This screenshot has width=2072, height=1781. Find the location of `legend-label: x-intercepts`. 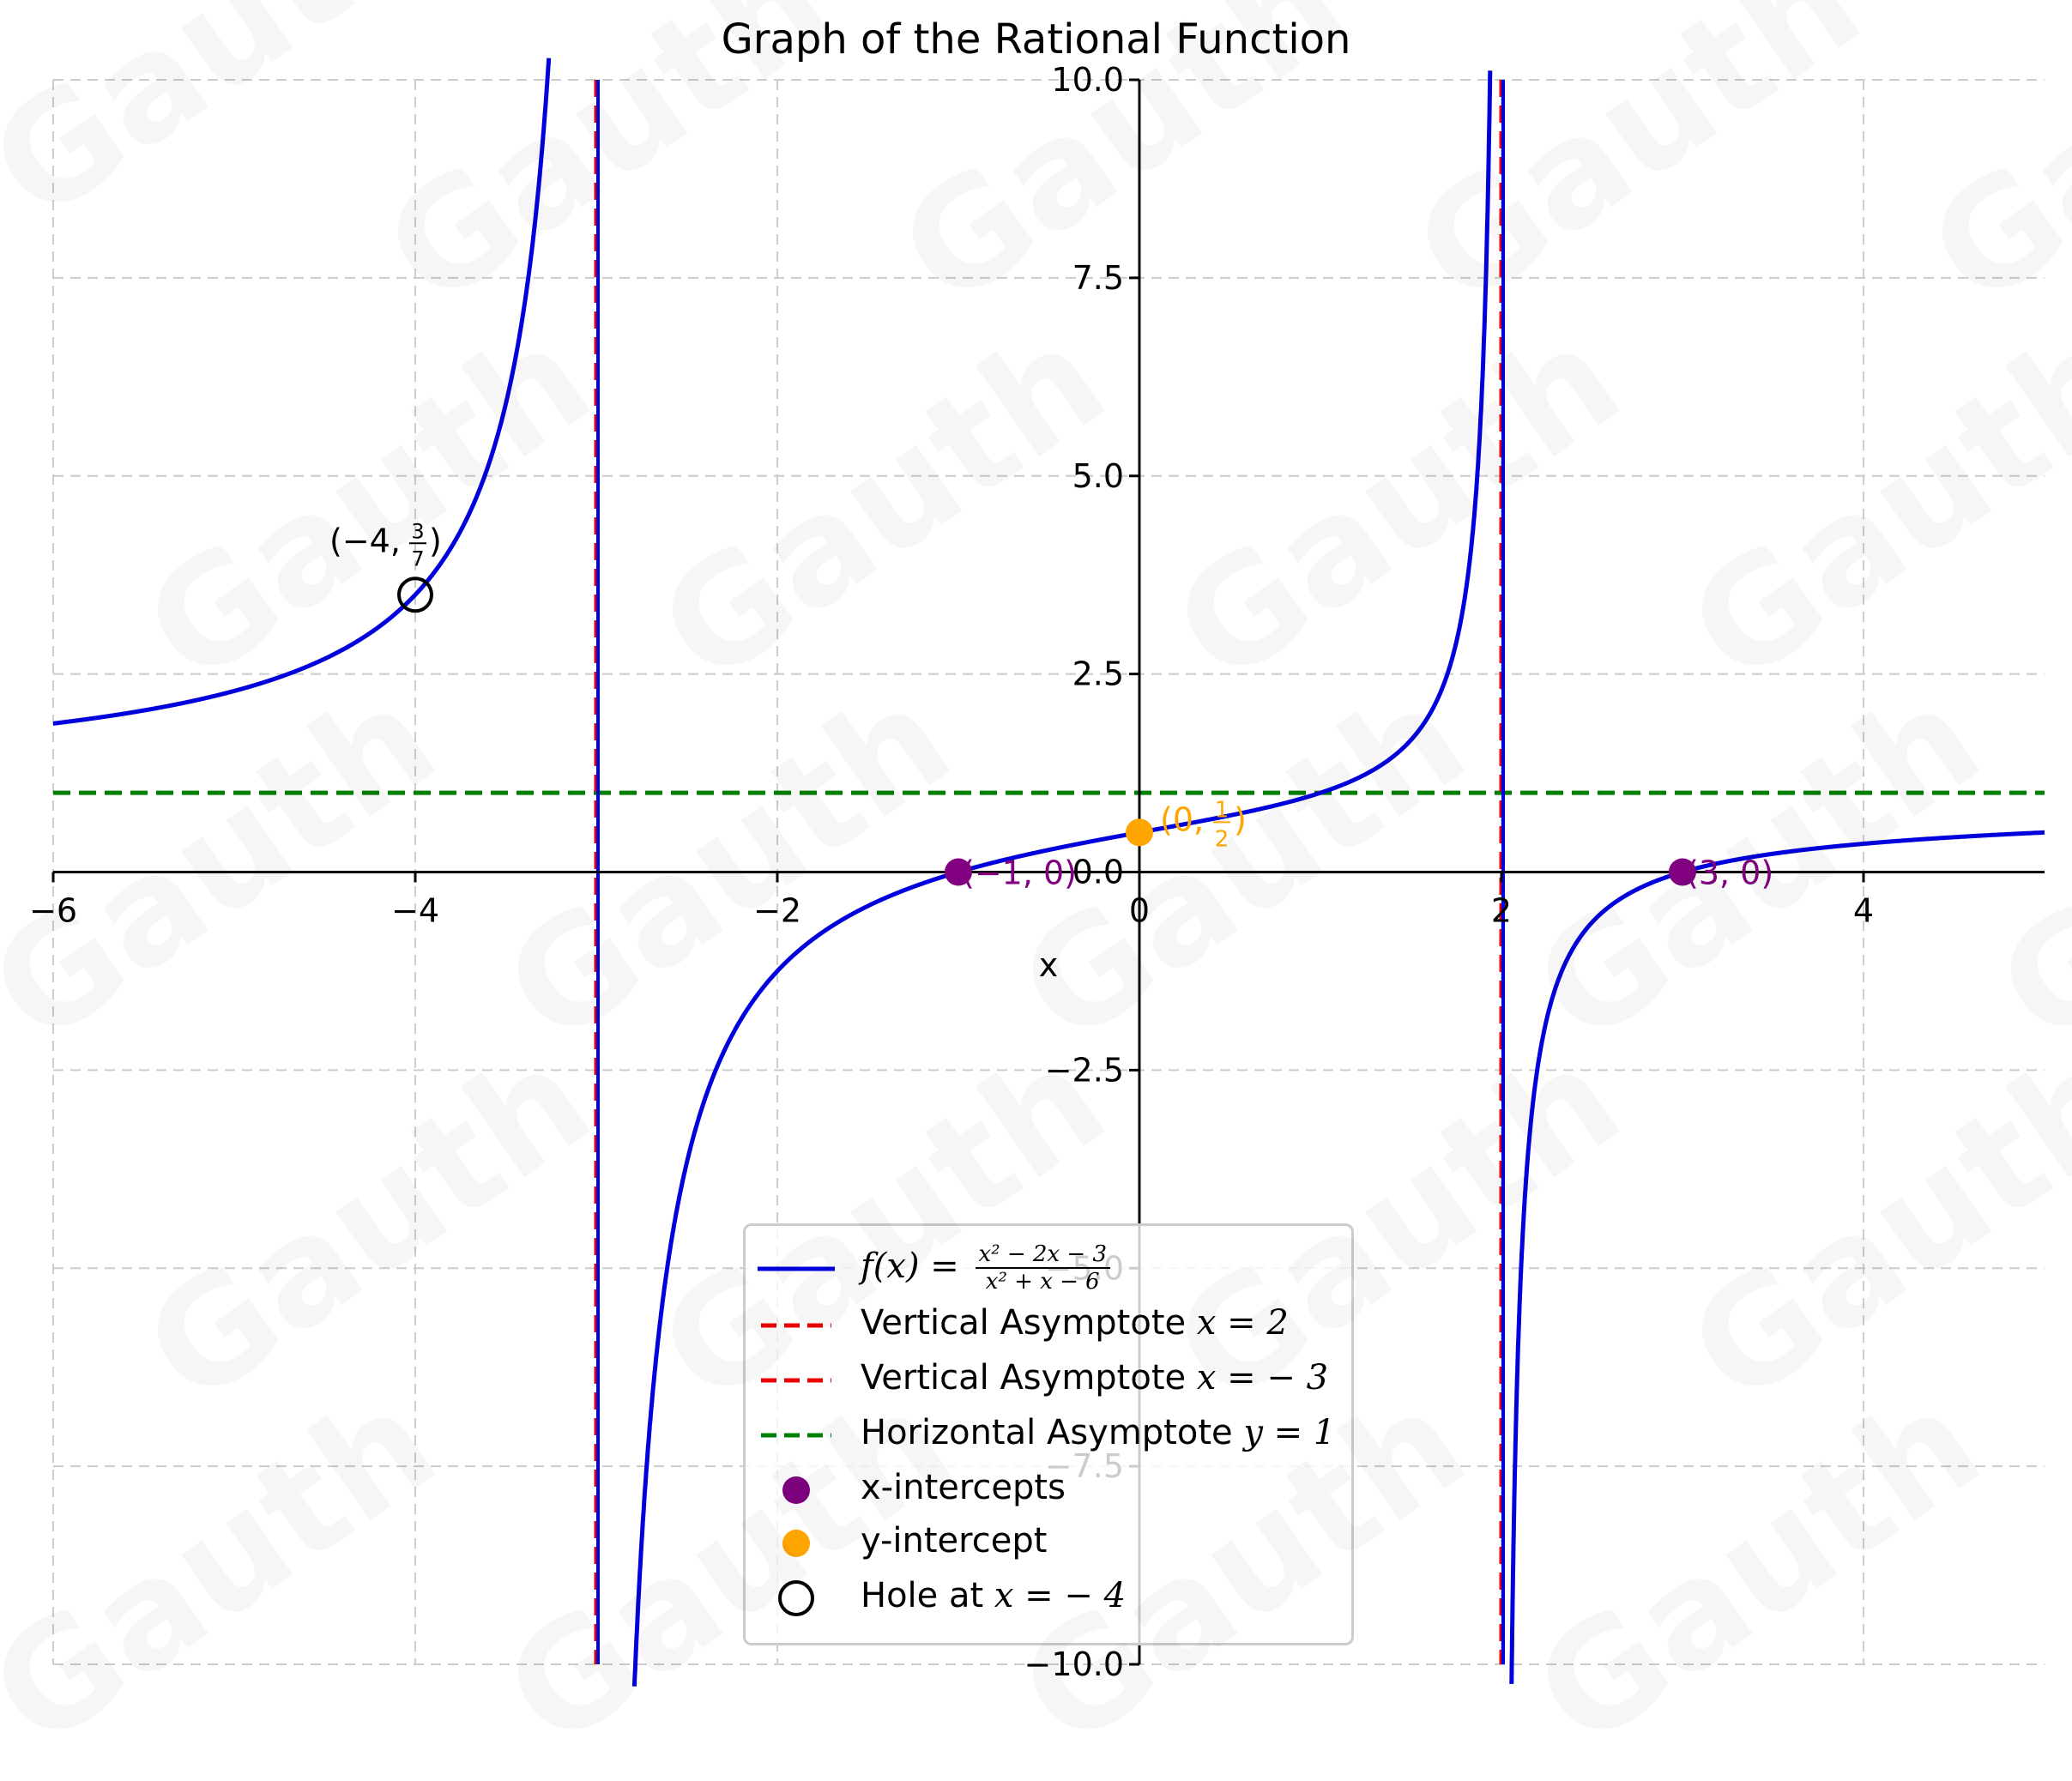

legend-label: x-intercepts is located at coordinates (963, 1487).